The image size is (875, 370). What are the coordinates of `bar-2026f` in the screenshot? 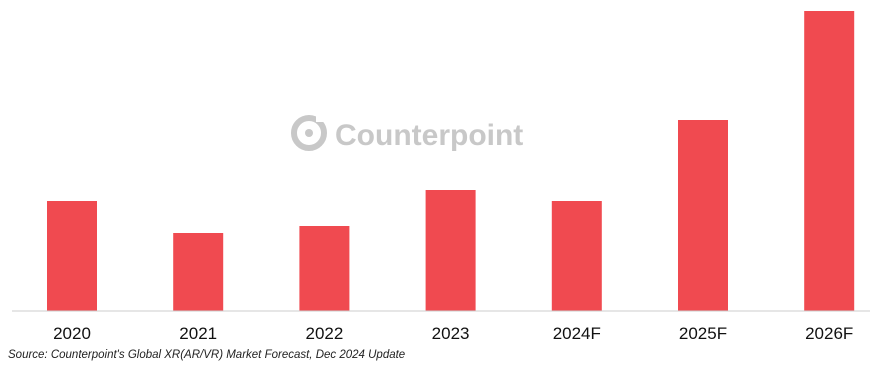 It's located at (829, 161).